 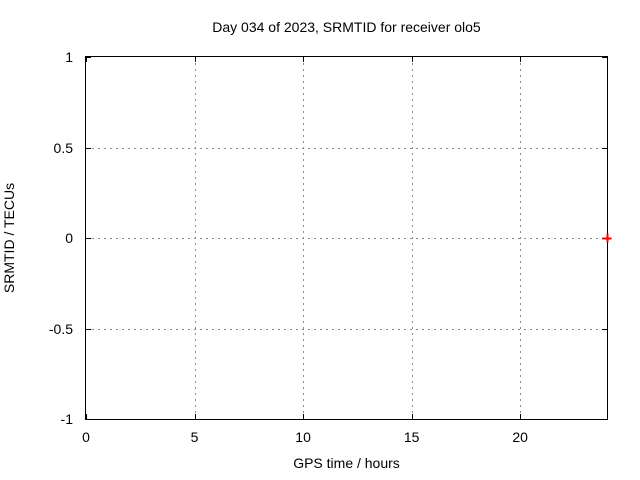 I want to click on y-tick-label: -0.5, so click(x=60, y=328).